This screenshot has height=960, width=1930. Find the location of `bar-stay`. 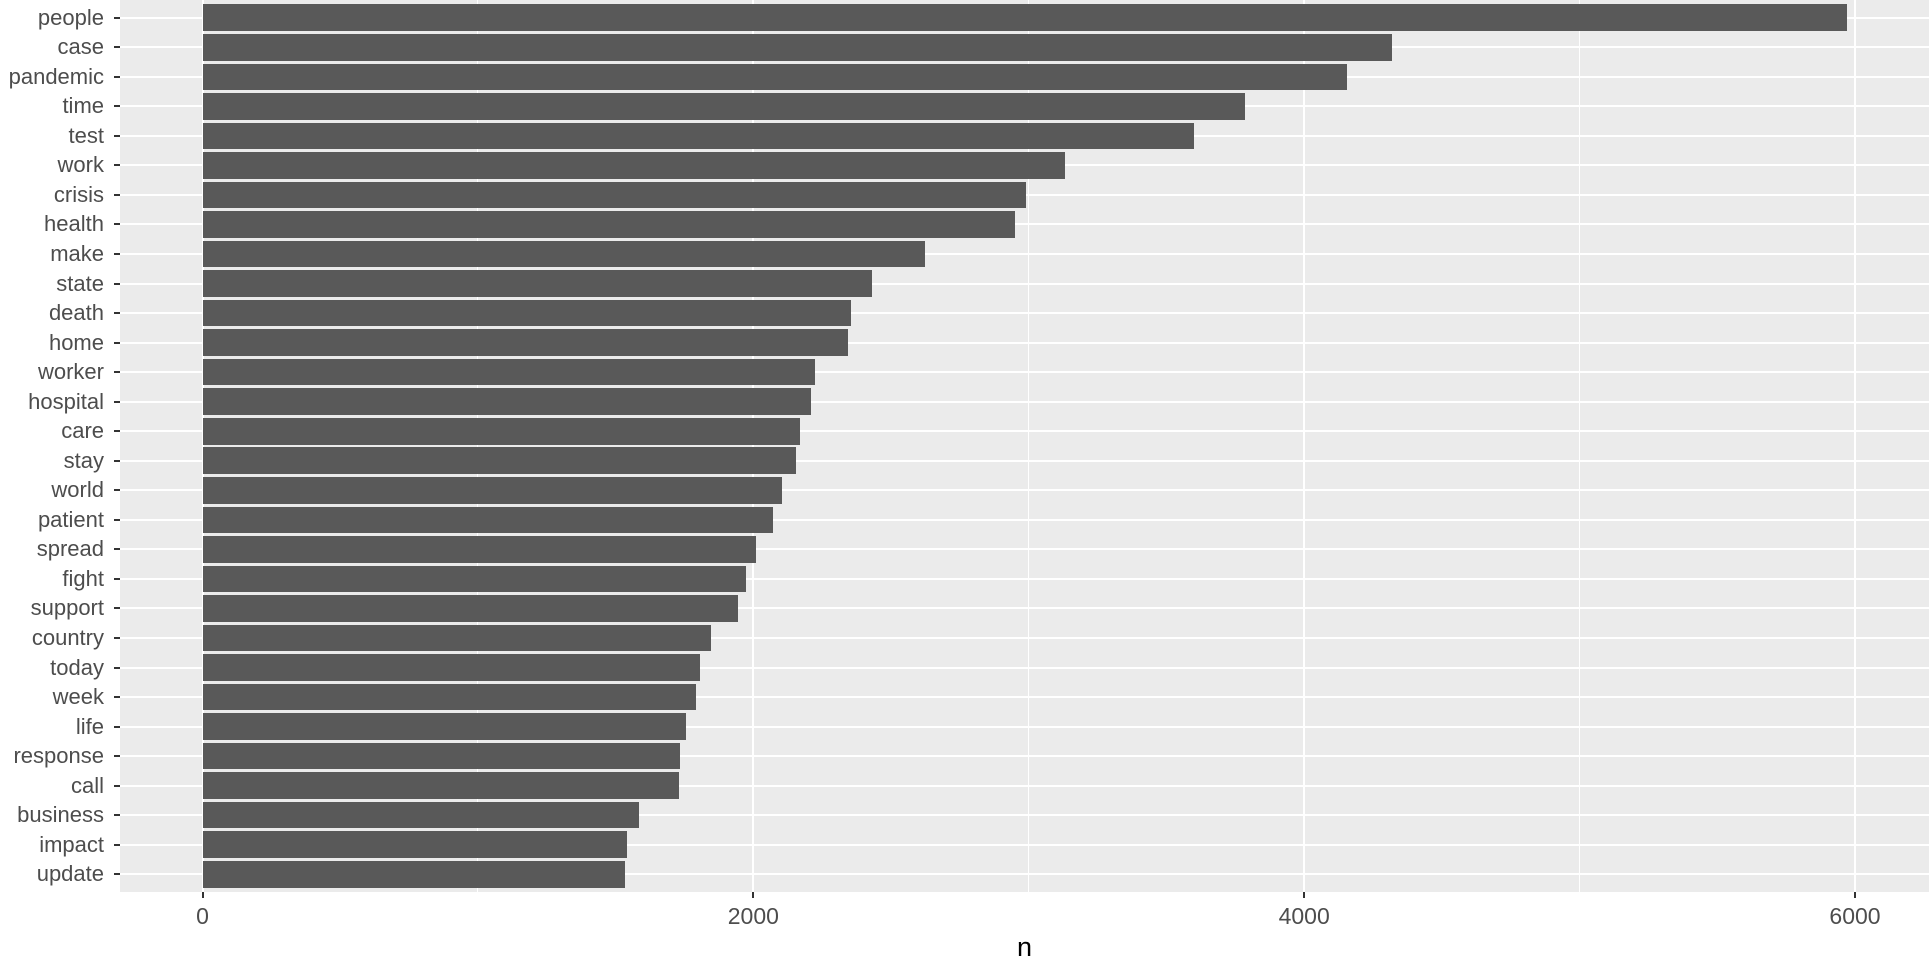

bar-stay is located at coordinates (499, 461).